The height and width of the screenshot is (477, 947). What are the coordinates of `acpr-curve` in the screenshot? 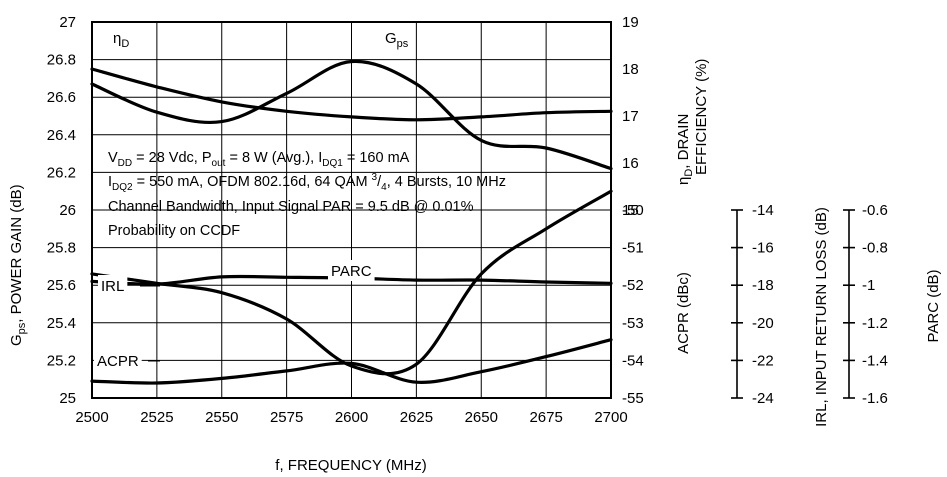 It's located at (351, 361).